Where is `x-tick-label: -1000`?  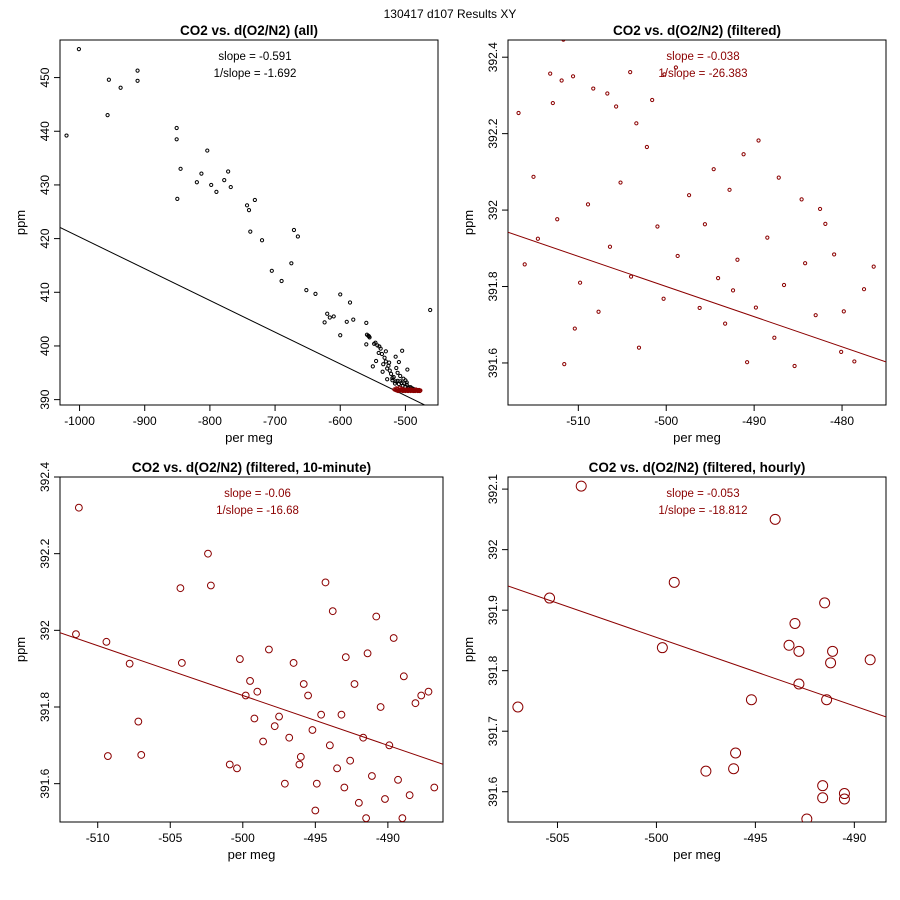 x-tick-label: -1000 is located at coordinates (79, 421).